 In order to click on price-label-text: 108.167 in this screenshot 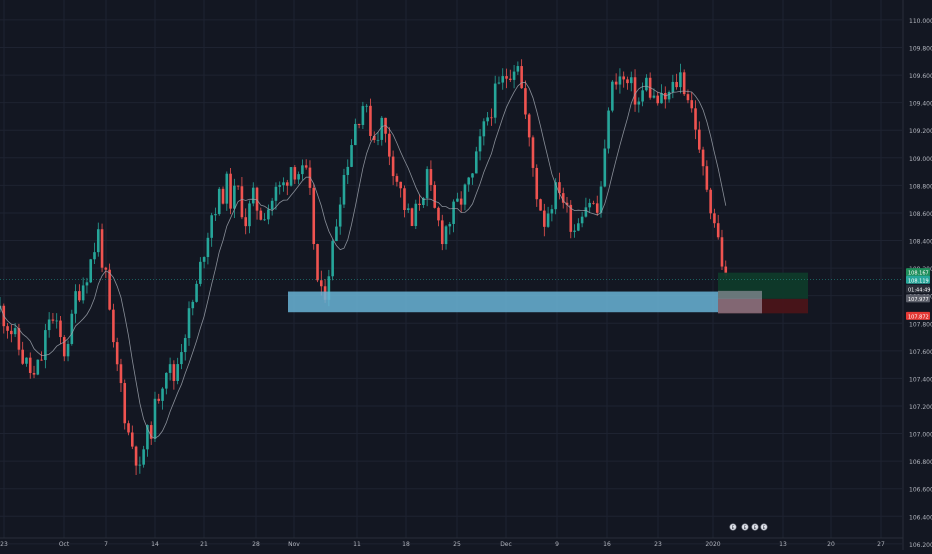, I will do `click(918, 274)`.